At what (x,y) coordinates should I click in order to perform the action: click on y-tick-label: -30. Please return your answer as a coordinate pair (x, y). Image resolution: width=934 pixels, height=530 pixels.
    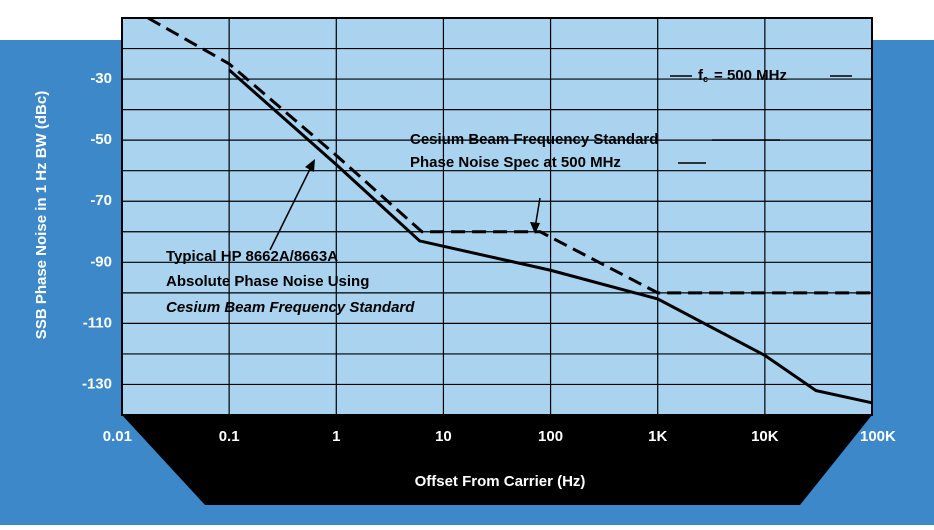
    Looking at the image, I should click on (101, 78).